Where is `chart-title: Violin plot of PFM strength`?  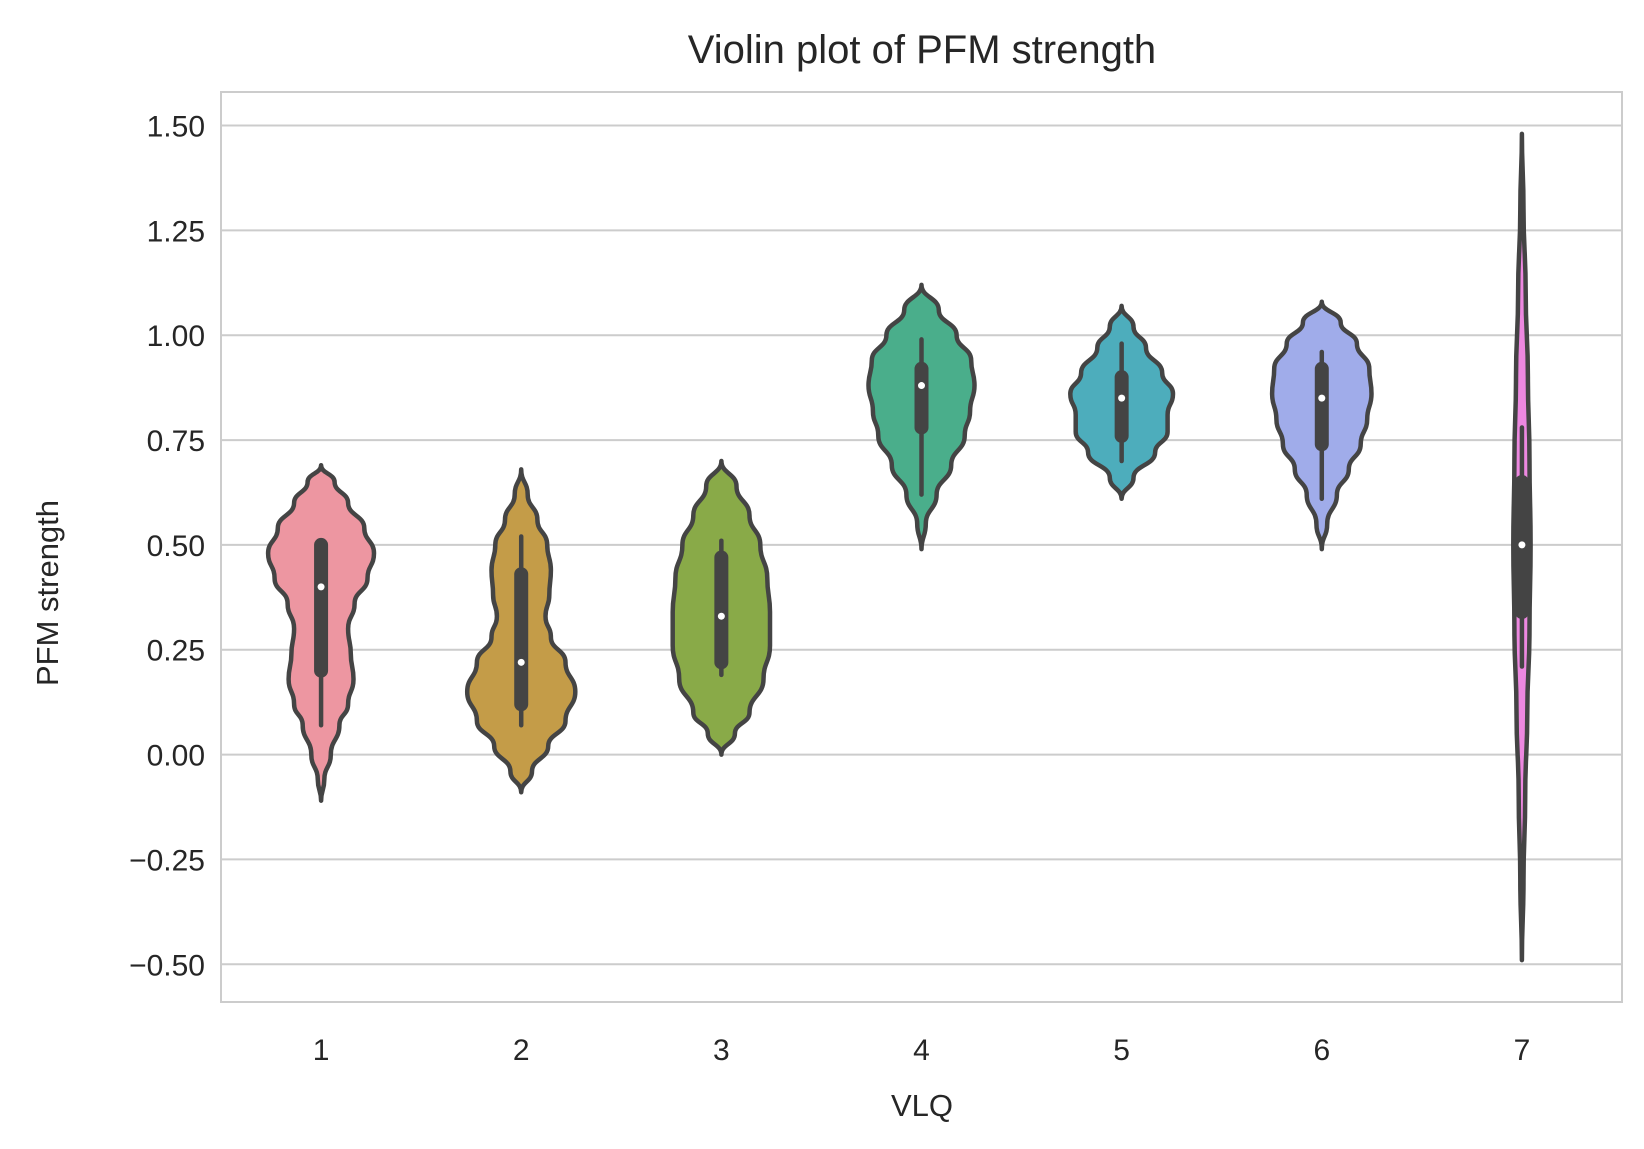
chart-title: Violin plot of PFM strength is located at coordinates (922, 50).